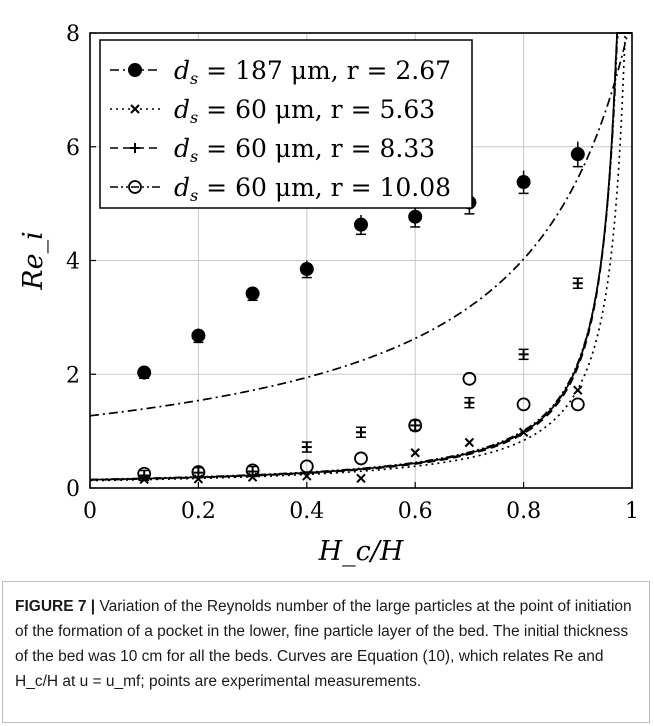  What do you see at coordinates (73, 375) in the screenshot?
I see `y-tick-label: 2` at bounding box center [73, 375].